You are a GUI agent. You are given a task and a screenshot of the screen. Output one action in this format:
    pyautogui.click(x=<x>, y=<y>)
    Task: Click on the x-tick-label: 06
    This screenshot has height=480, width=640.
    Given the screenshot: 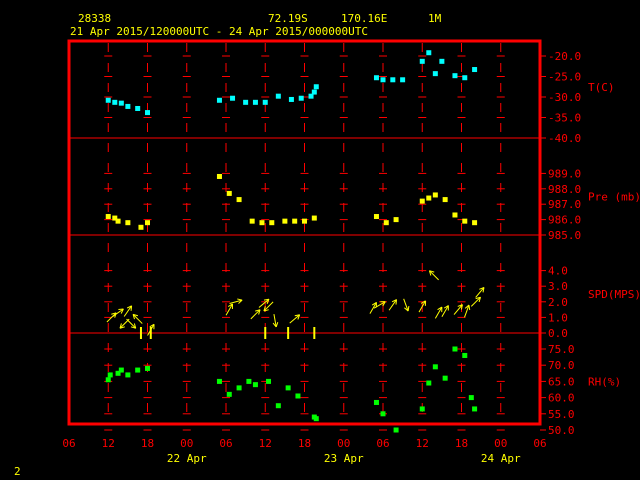 What is the action you would take?
    pyautogui.click(x=68, y=443)
    